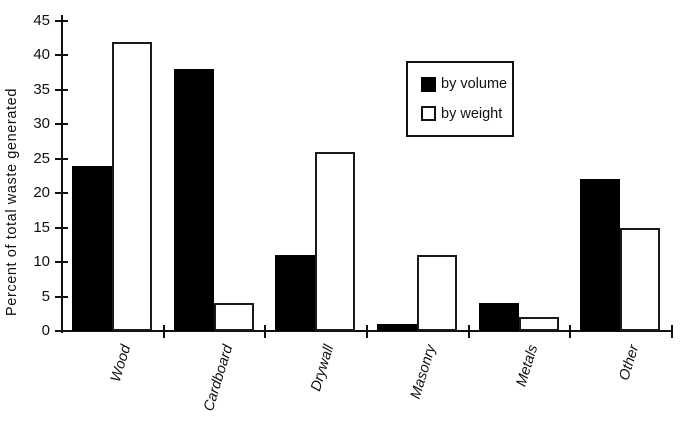 The height and width of the screenshot is (432, 680). Describe the element at coordinates (41, 20) in the screenshot. I see `y-tick-label: 45` at that location.